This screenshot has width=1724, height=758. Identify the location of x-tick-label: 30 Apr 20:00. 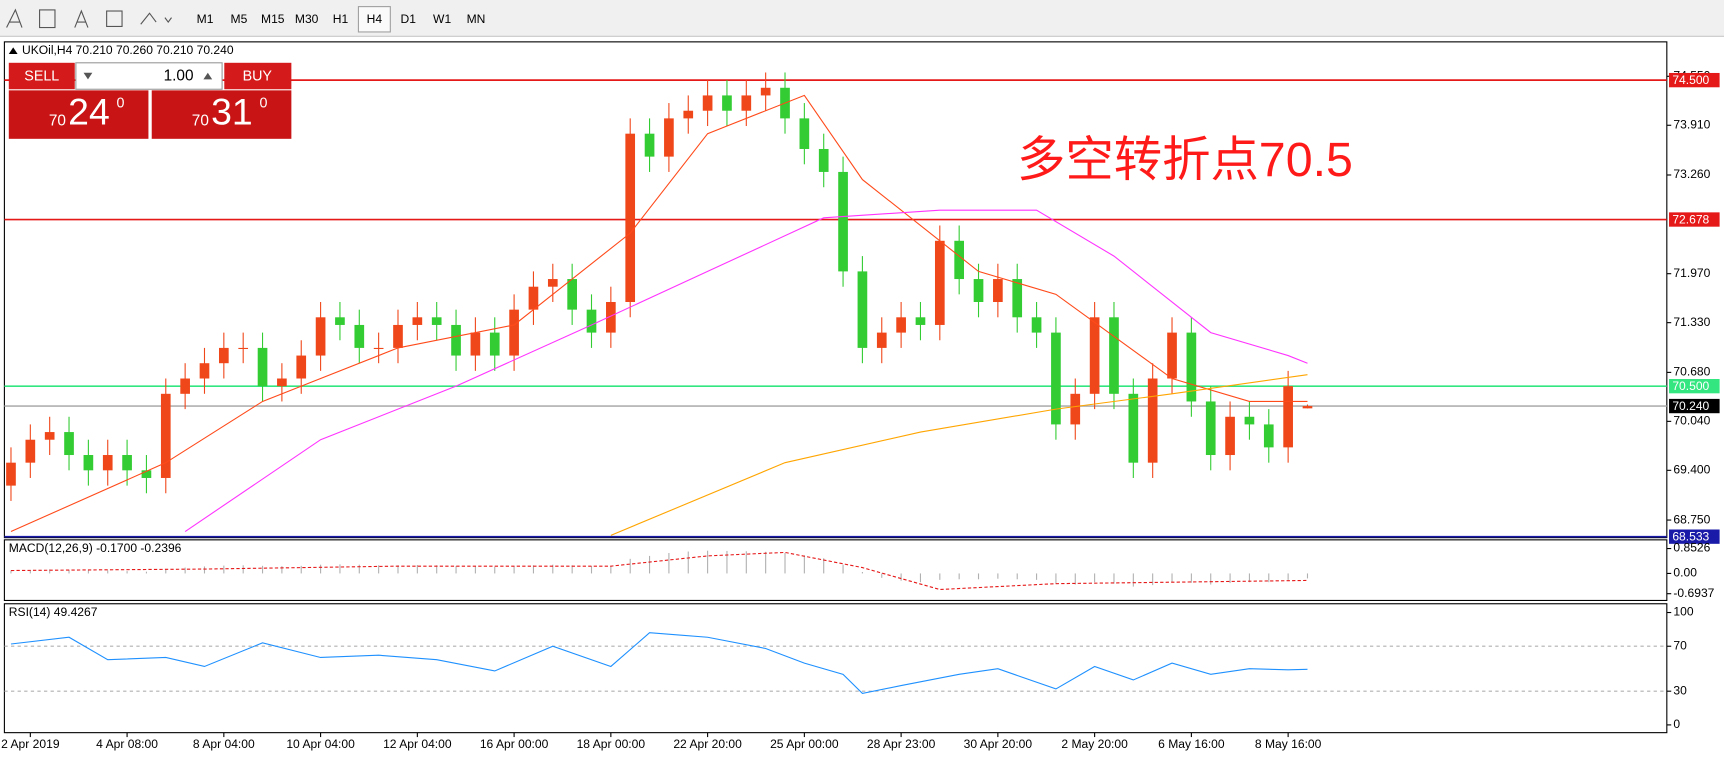
(998, 744).